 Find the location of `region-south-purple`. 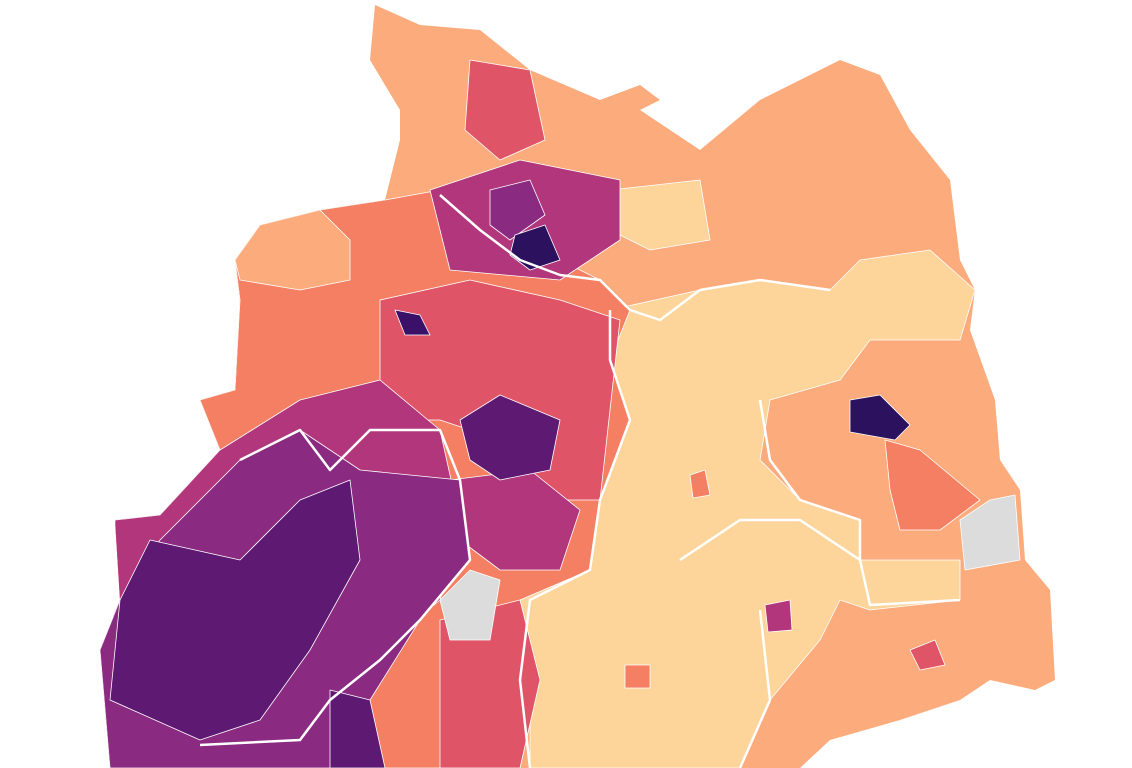

region-south-purple is located at coordinates (357, 728).